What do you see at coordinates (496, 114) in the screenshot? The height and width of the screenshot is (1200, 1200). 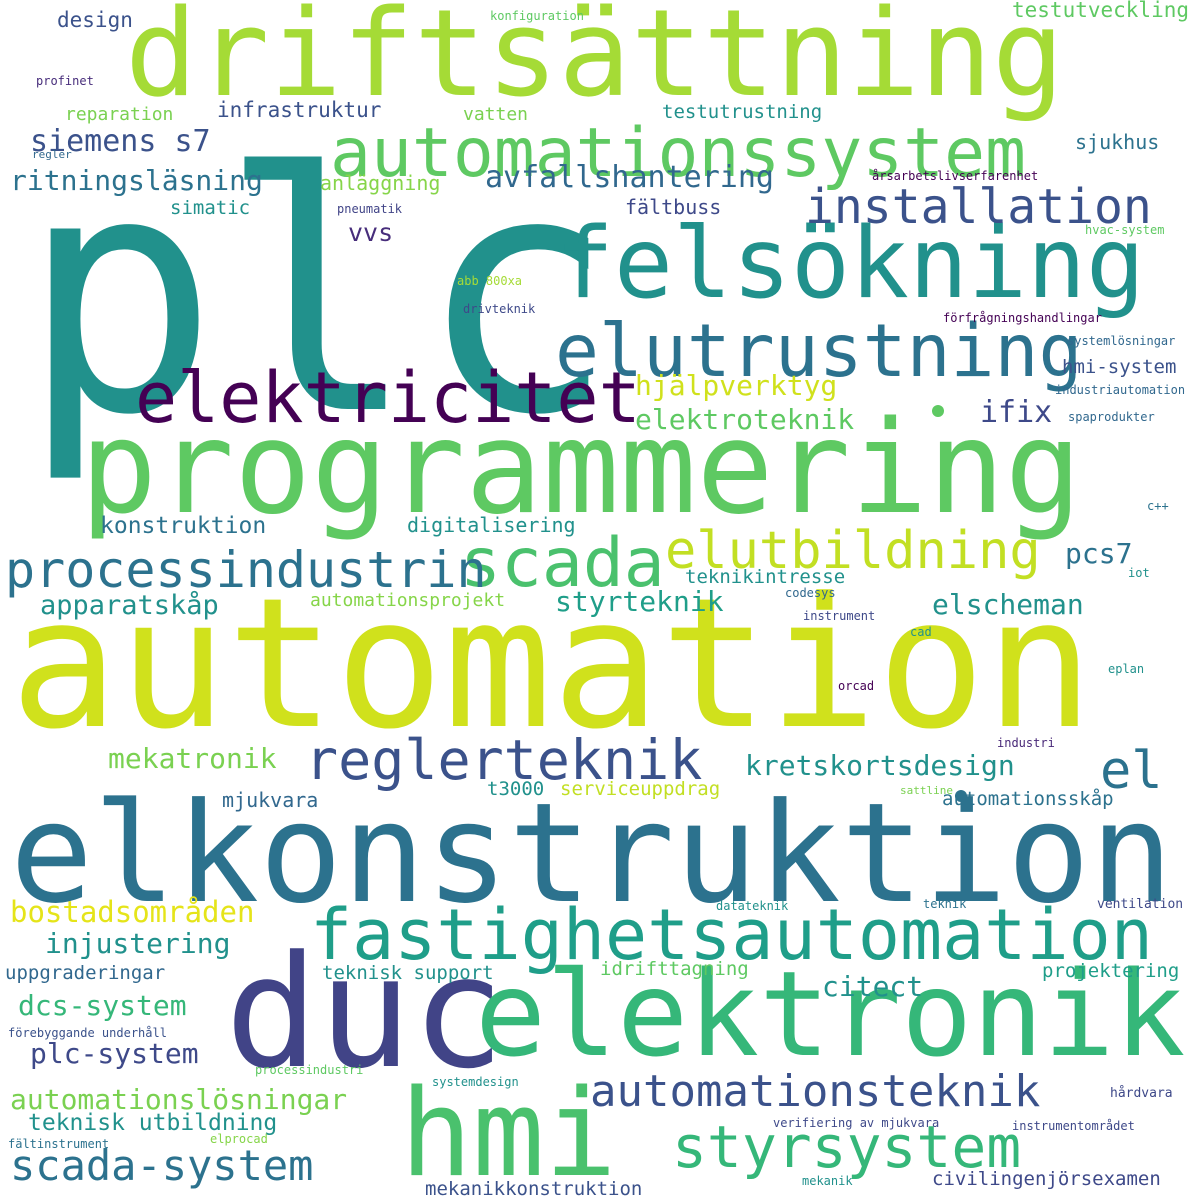 I see `word-vatten: vatten` at bounding box center [496, 114].